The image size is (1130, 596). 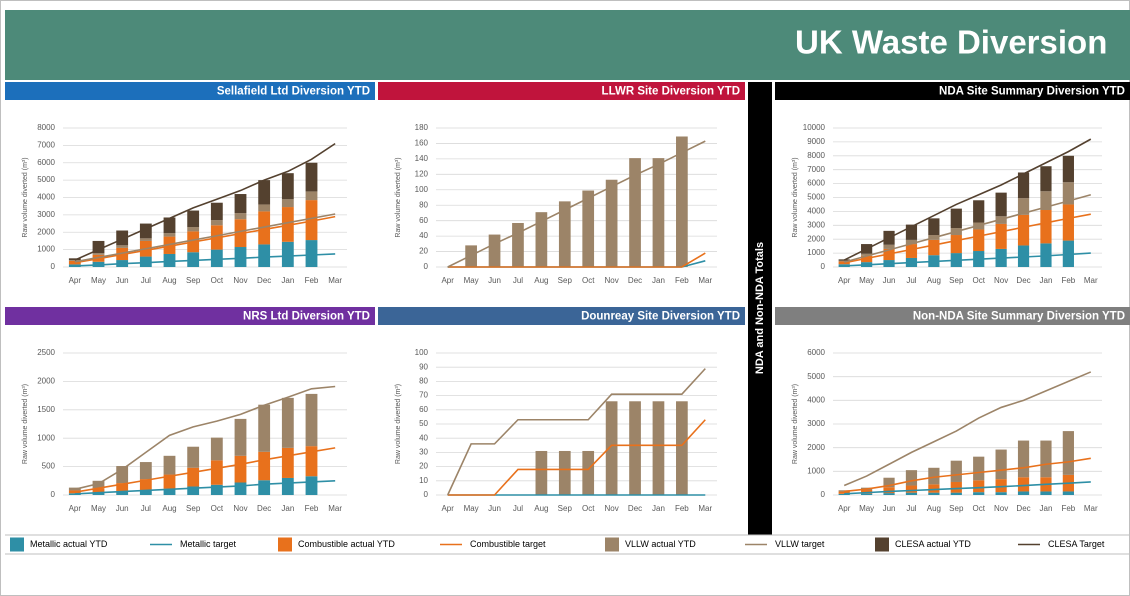 I want to click on x-tick-label: Nov, so click(x=240, y=508).